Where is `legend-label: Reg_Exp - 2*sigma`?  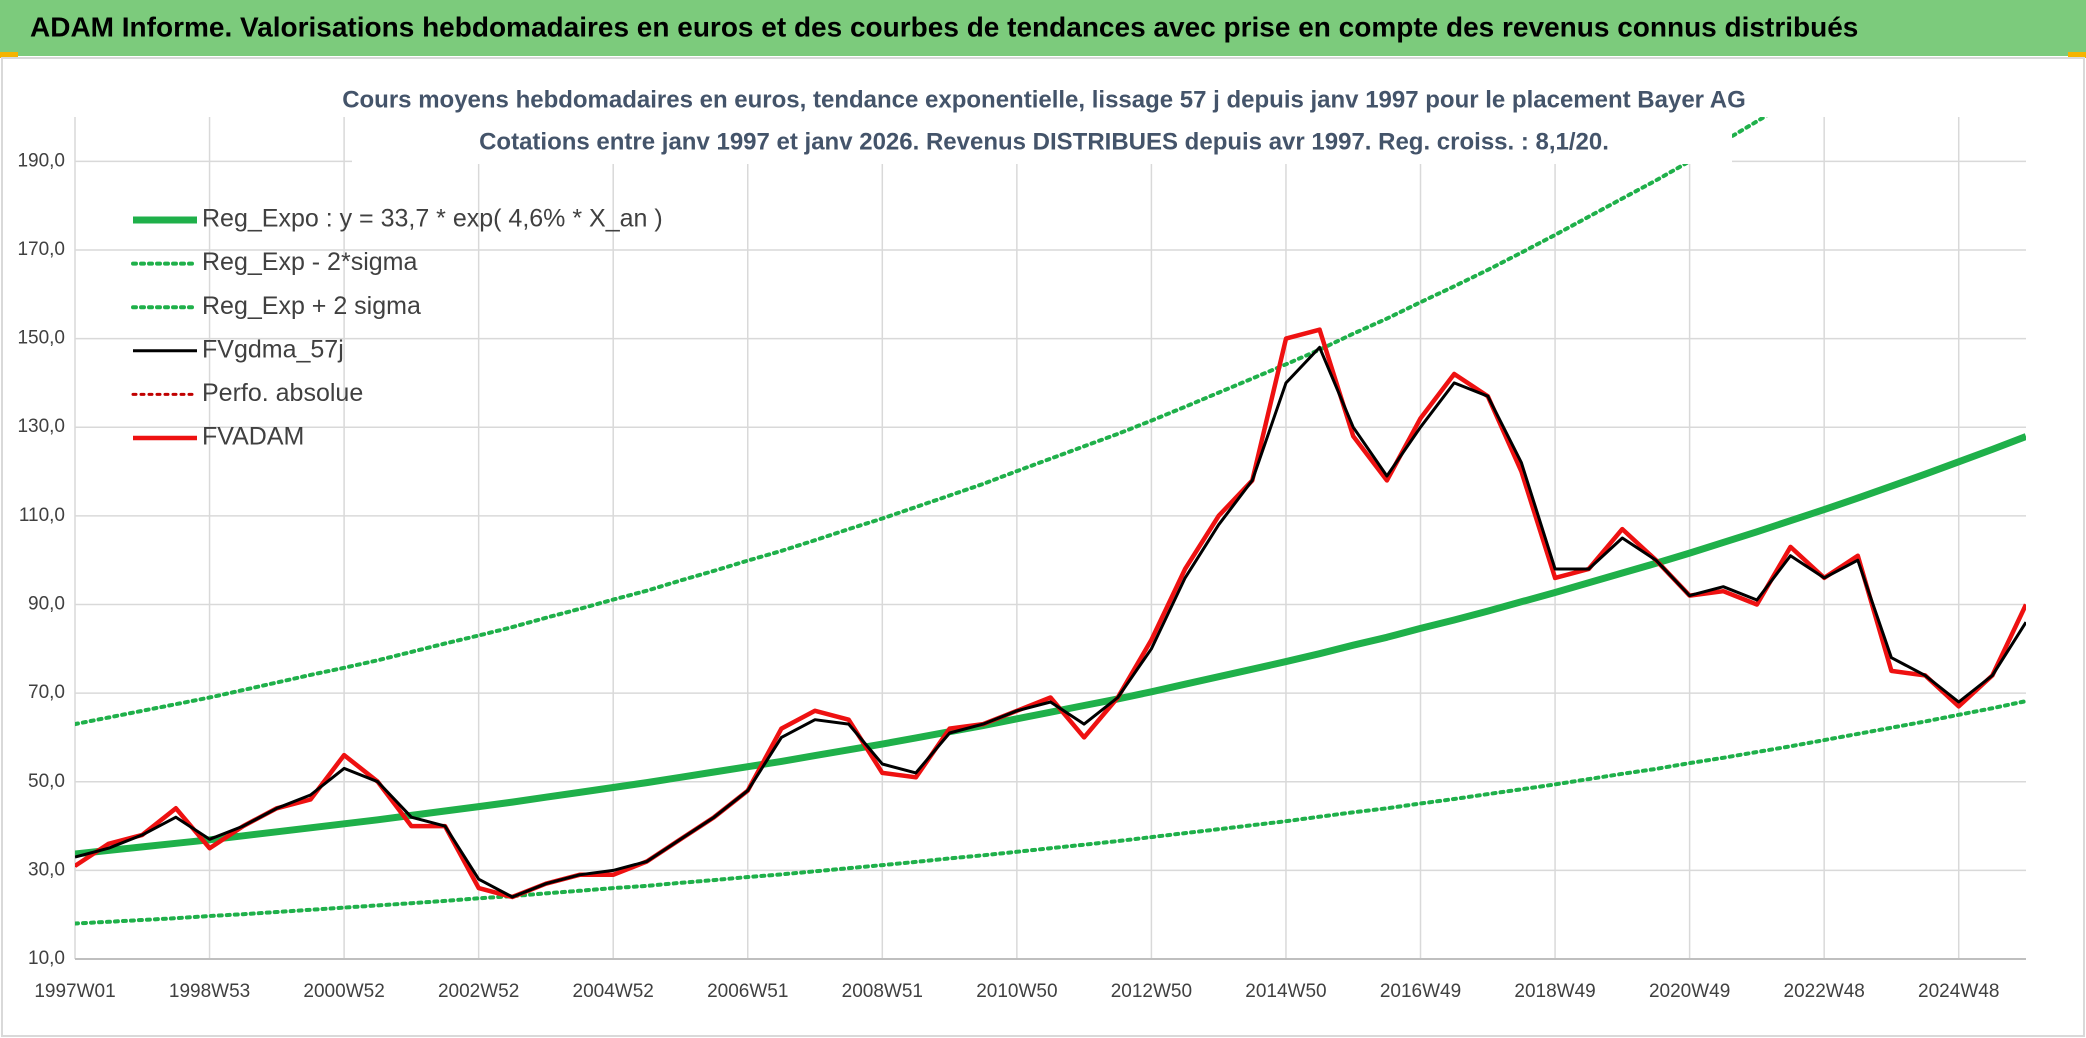 legend-label: Reg_Exp - 2*sigma is located at coordinates (309, 262).